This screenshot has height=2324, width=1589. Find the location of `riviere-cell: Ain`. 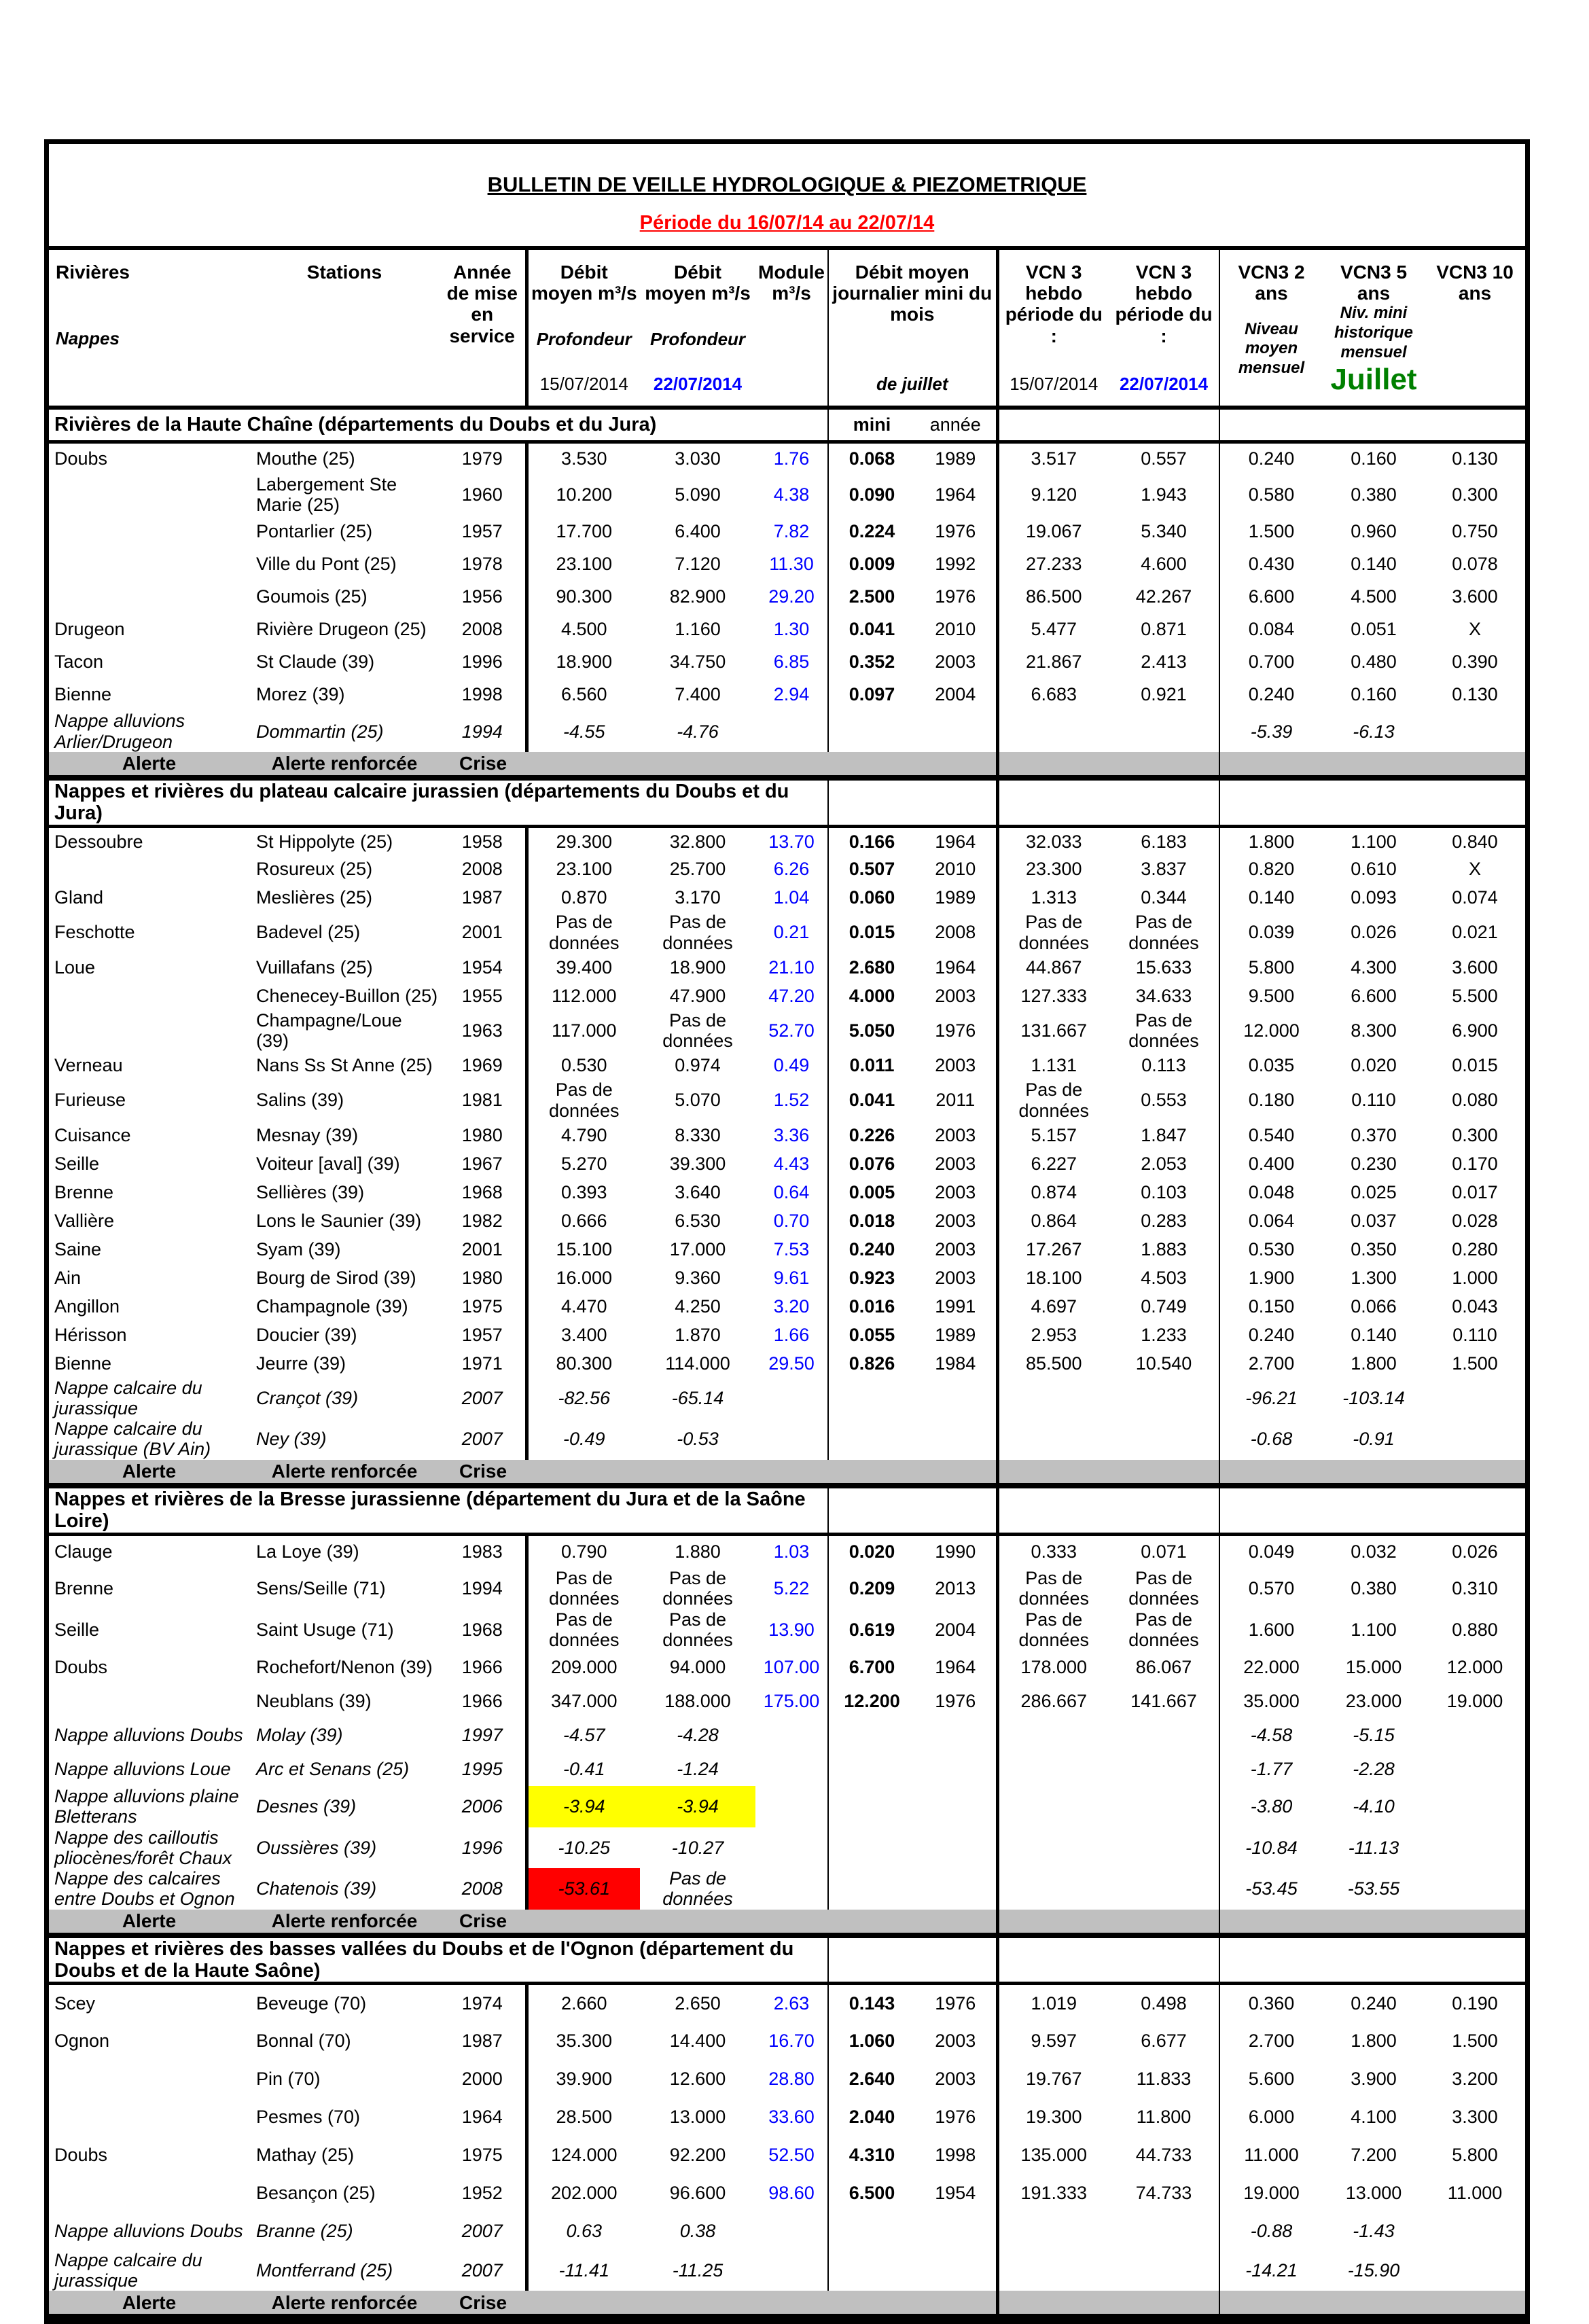

riviere-cell: Ain is located at coordinates (68, 1277).